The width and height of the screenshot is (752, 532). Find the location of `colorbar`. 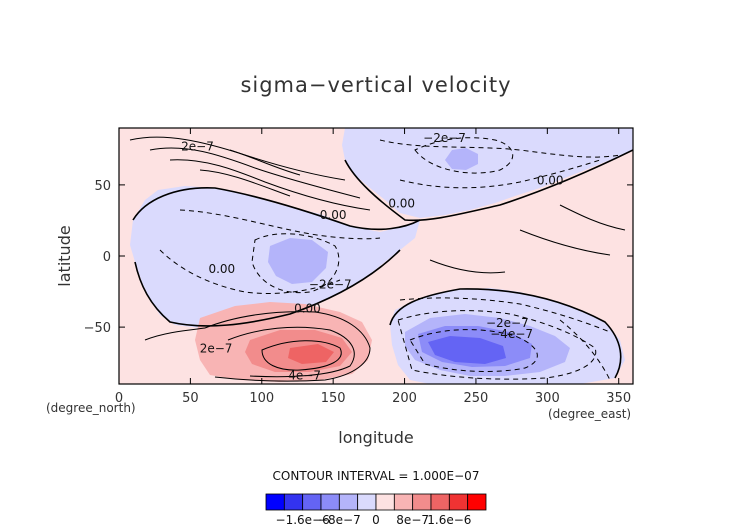

colorbar is located at coordinates (376, 502).